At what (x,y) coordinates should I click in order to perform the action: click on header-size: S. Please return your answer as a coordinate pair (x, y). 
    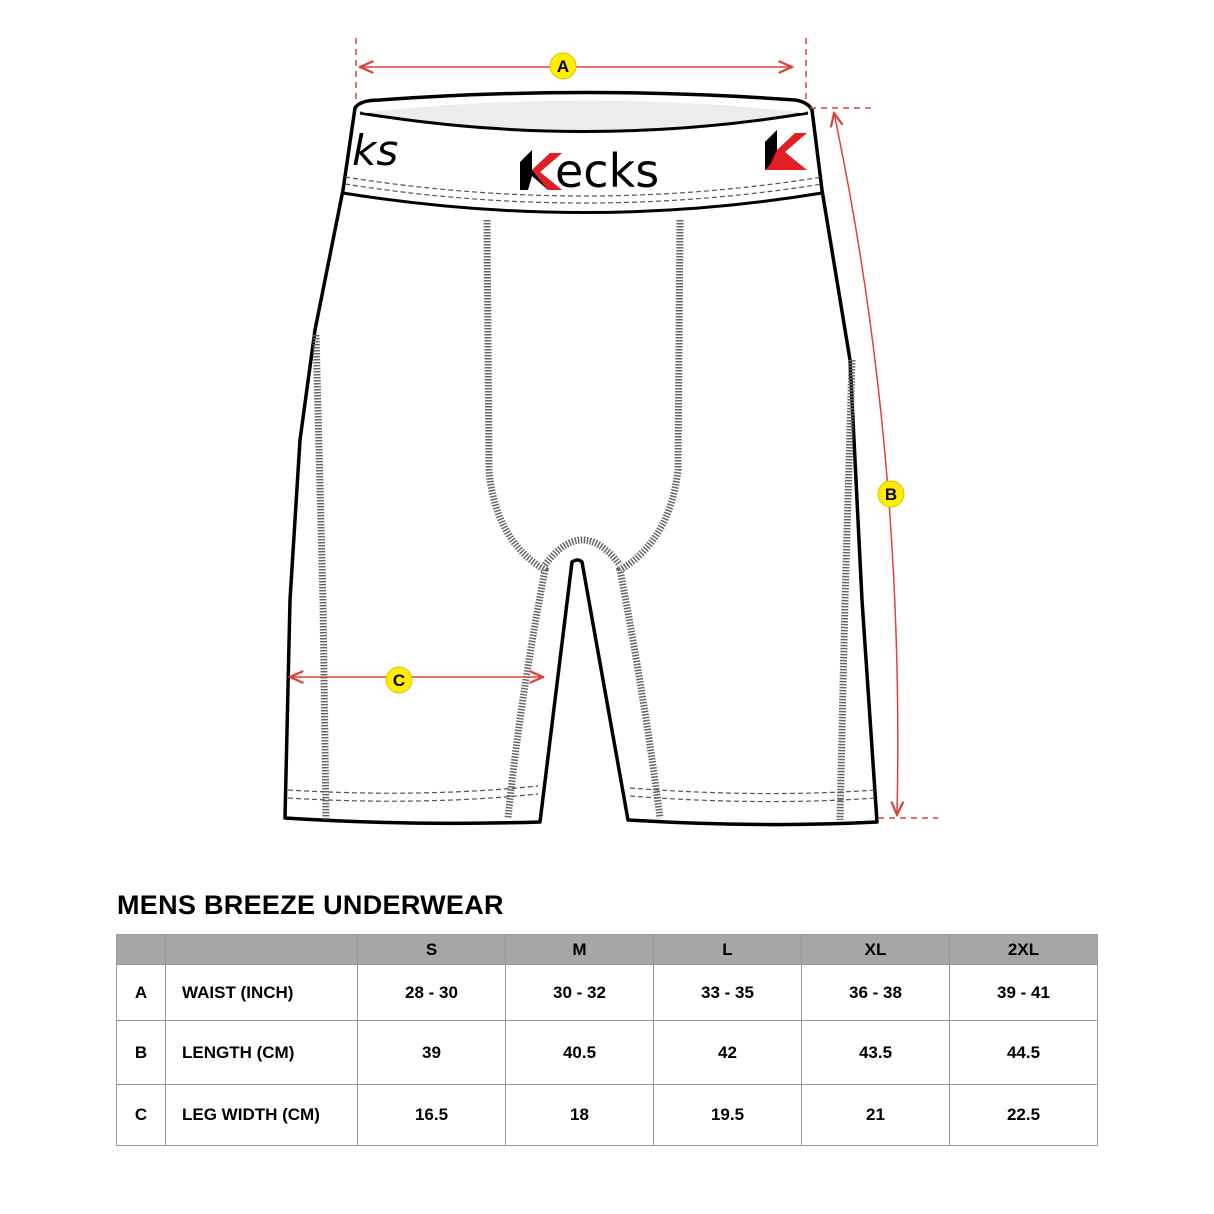
    Looking at the image, I should click on (431, 949).